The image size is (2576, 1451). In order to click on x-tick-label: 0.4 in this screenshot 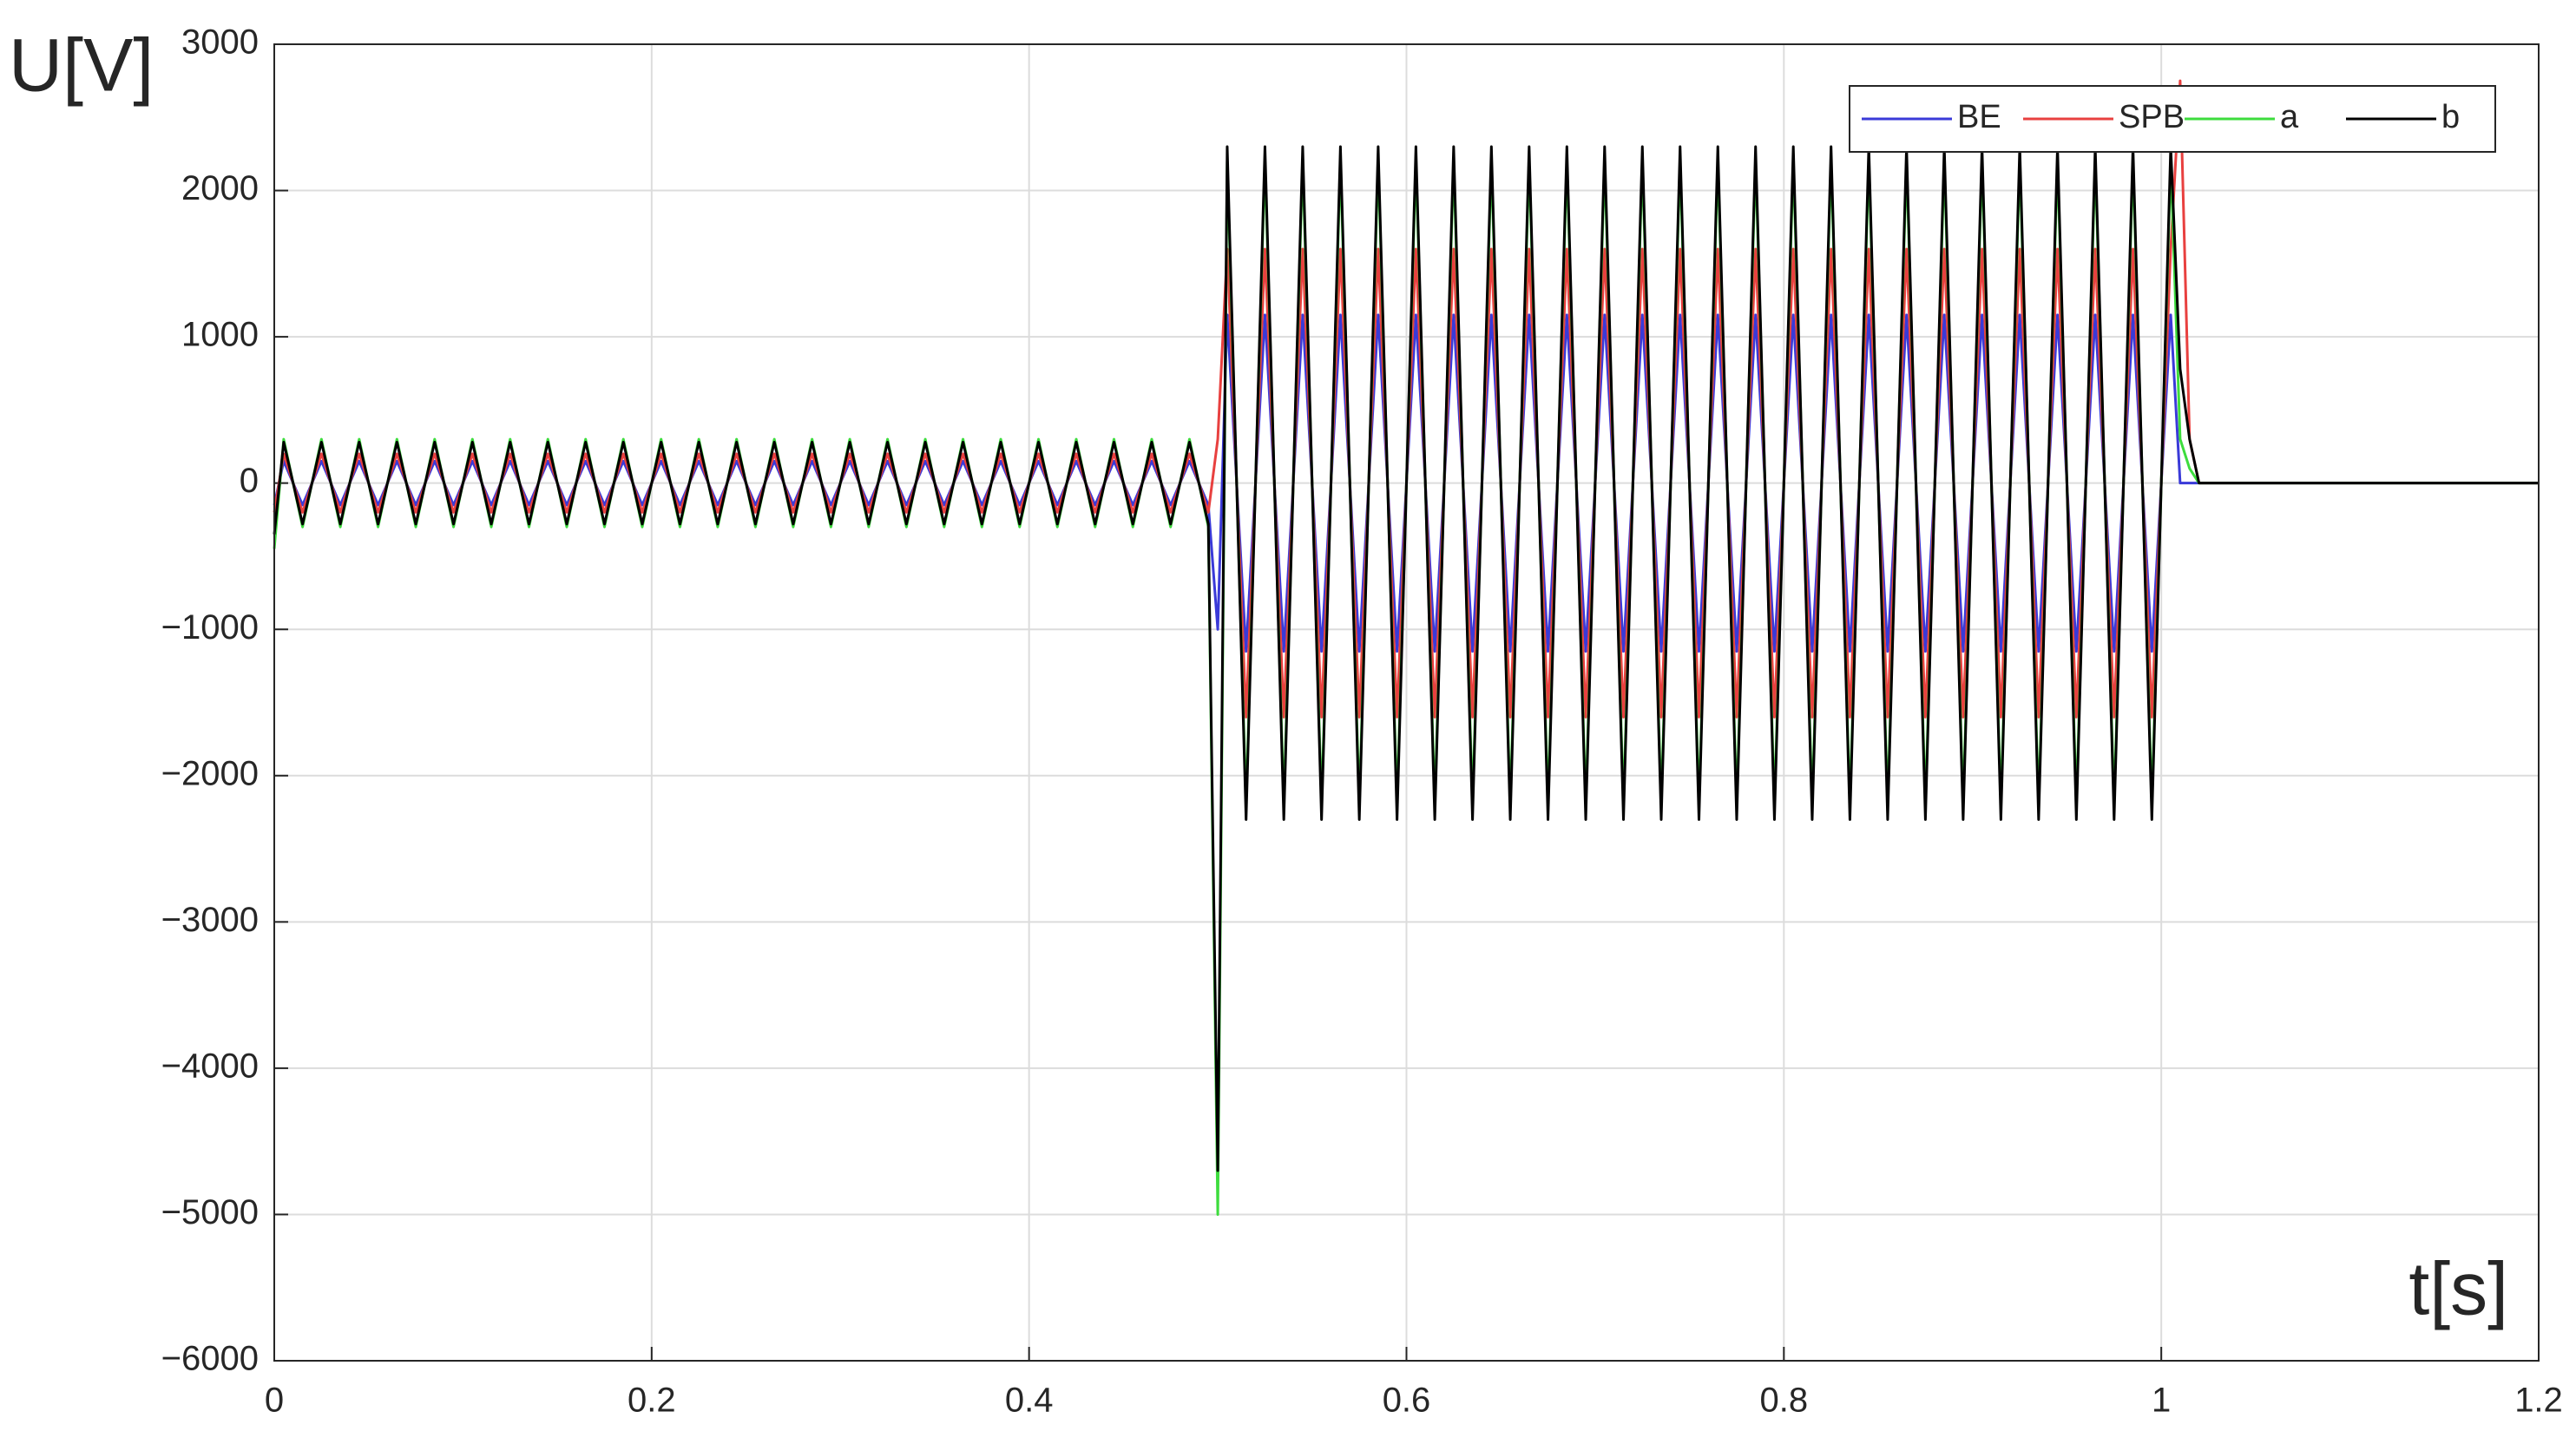, I will do `click(1030, 1401)`.